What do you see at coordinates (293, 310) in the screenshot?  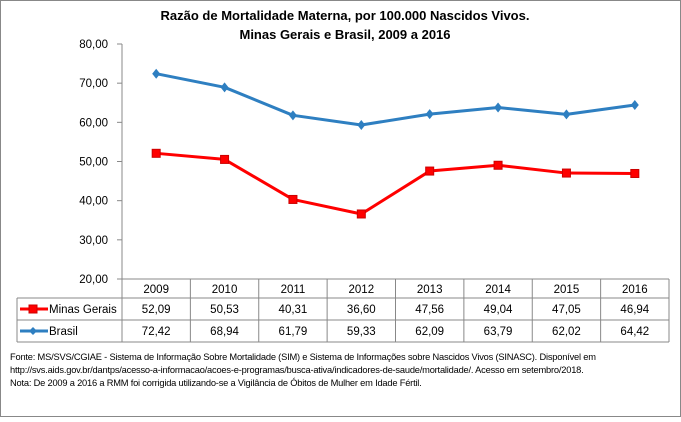 I see `data-table-value: 40,31` at bounding box center [293, 310].